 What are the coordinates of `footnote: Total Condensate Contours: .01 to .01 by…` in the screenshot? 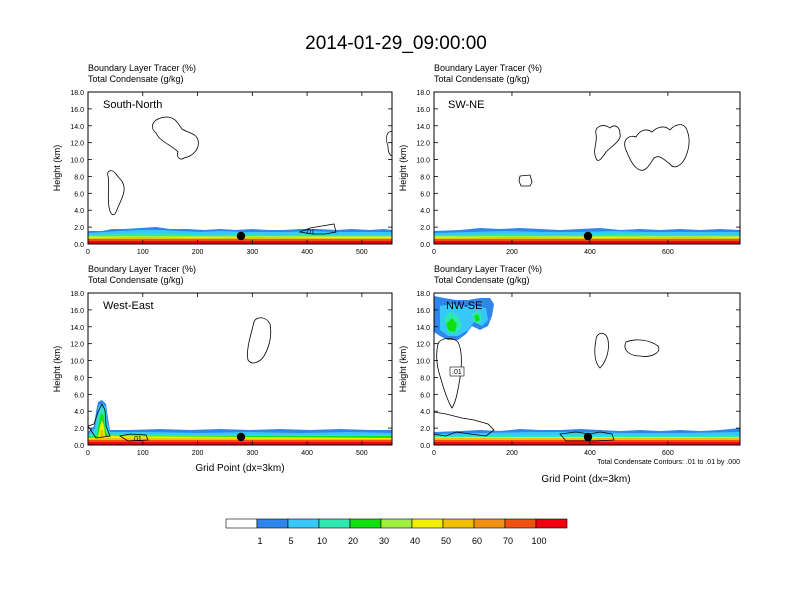 It's located at (668, 462).